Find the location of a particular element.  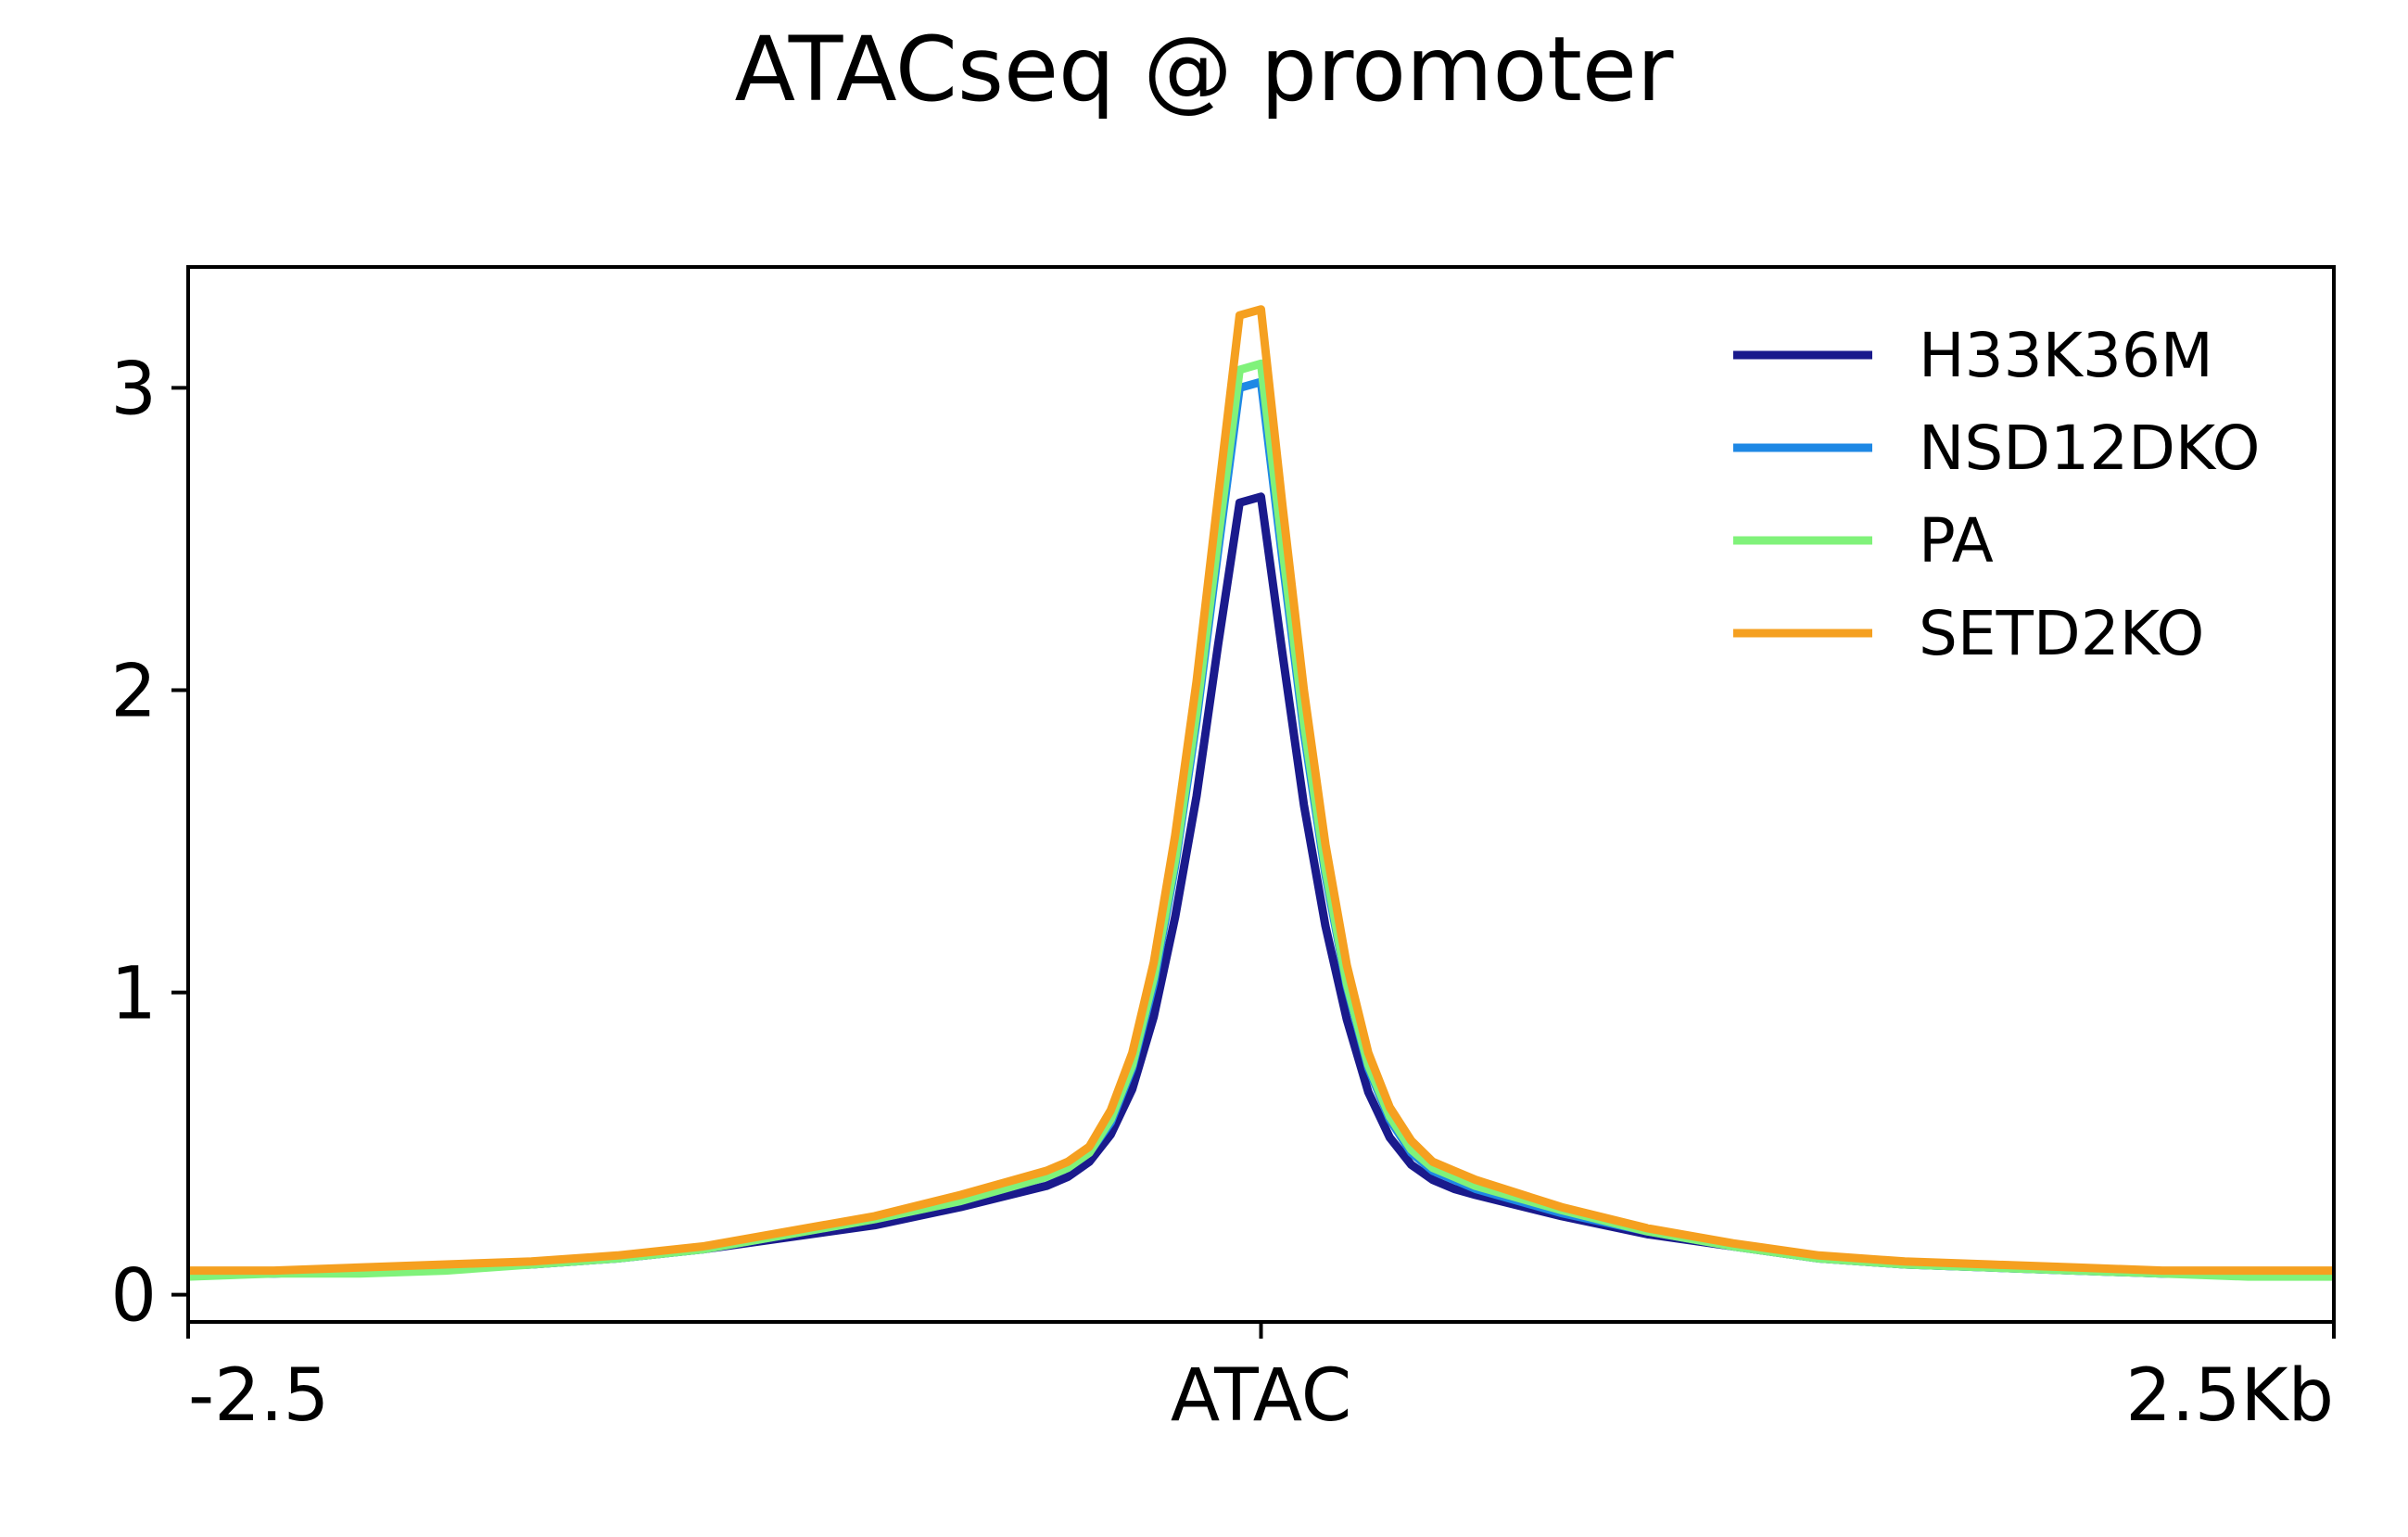

legend: H33K36M NSD12DKO PA SETD2KO is located at coordinates (1997, 494).